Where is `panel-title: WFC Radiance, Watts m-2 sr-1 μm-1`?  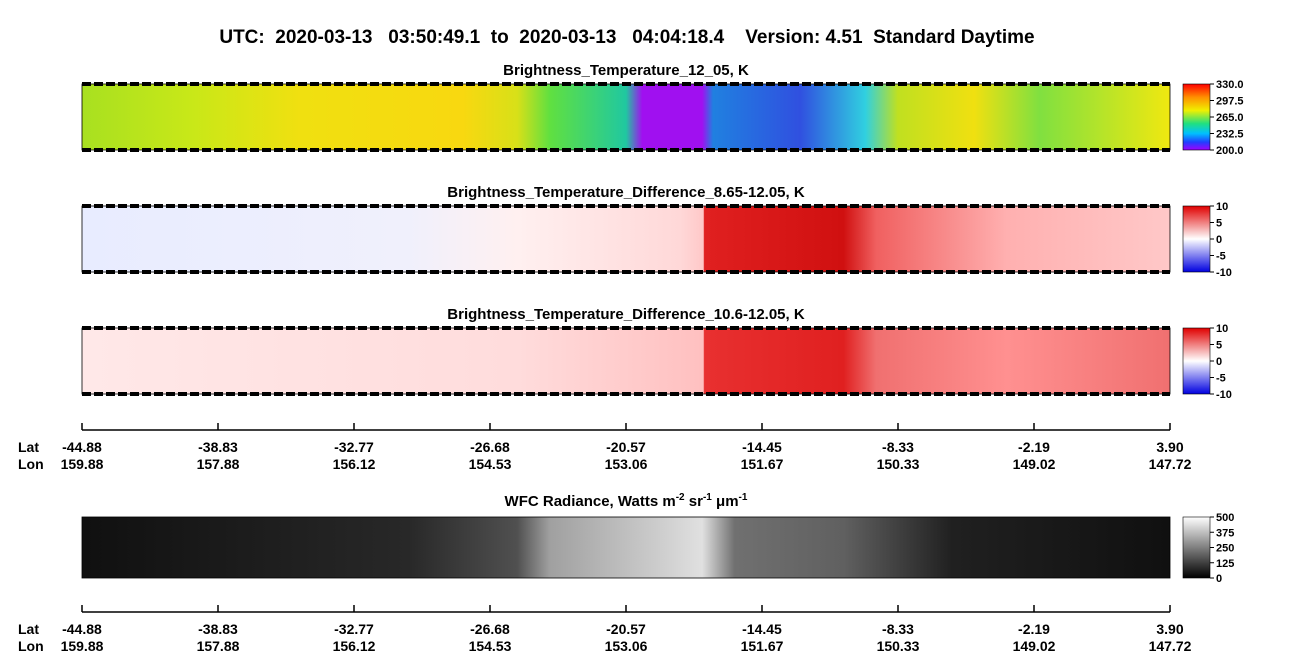
panel-title: WFC Radiance, Watts m-2 sr-1 μm-1 is located at coordinates (626, 501).